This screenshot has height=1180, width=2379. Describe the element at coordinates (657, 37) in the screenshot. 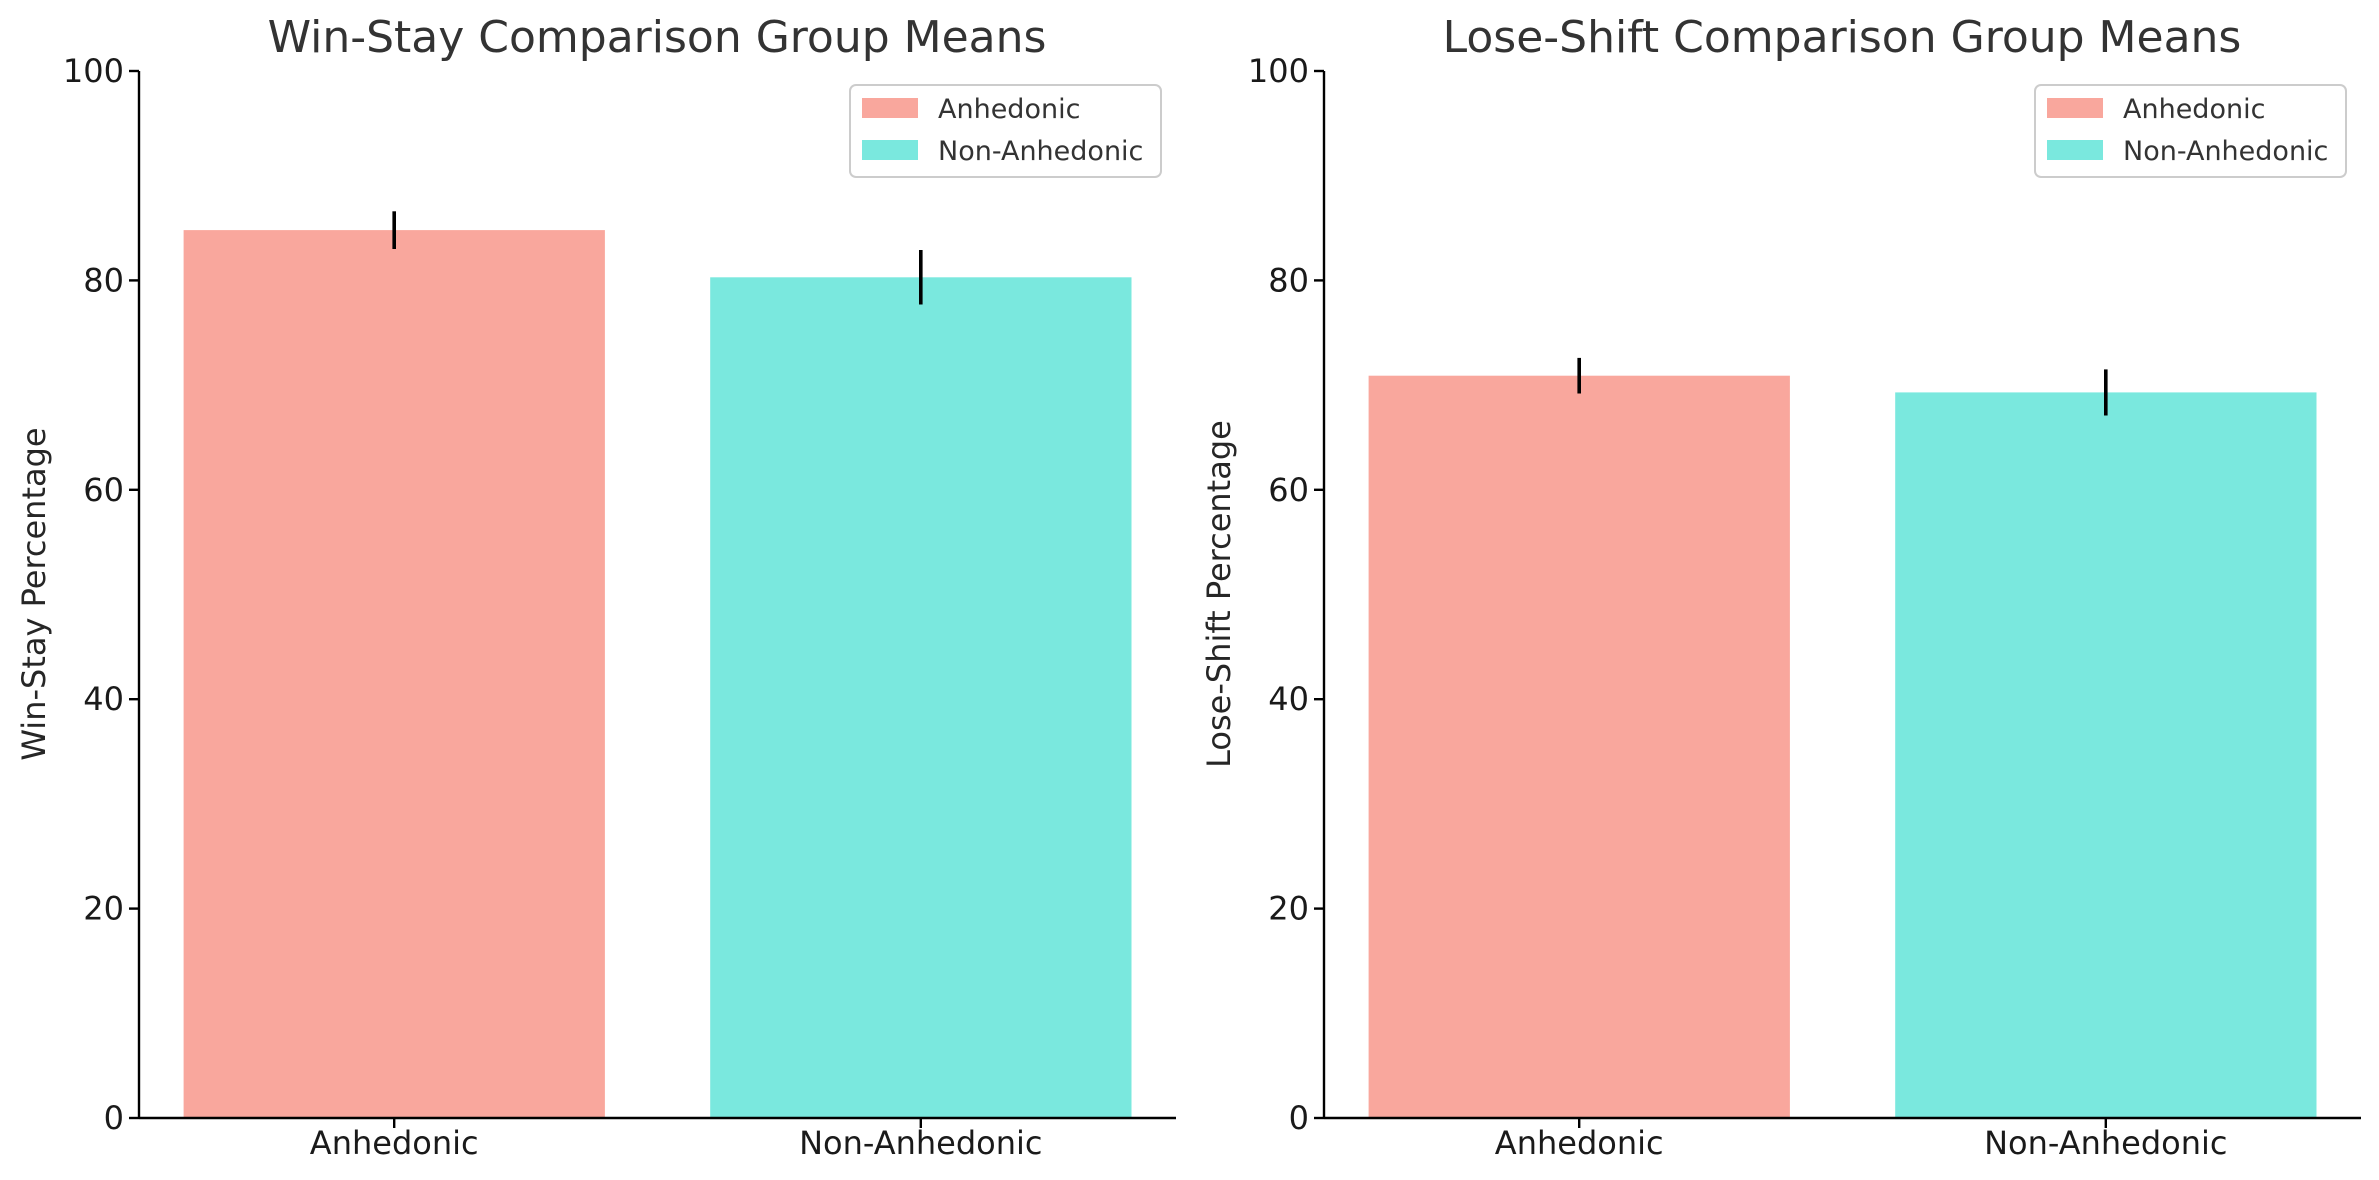

I see `chart-title: Win-Stay Comparison Group Means` at that location.